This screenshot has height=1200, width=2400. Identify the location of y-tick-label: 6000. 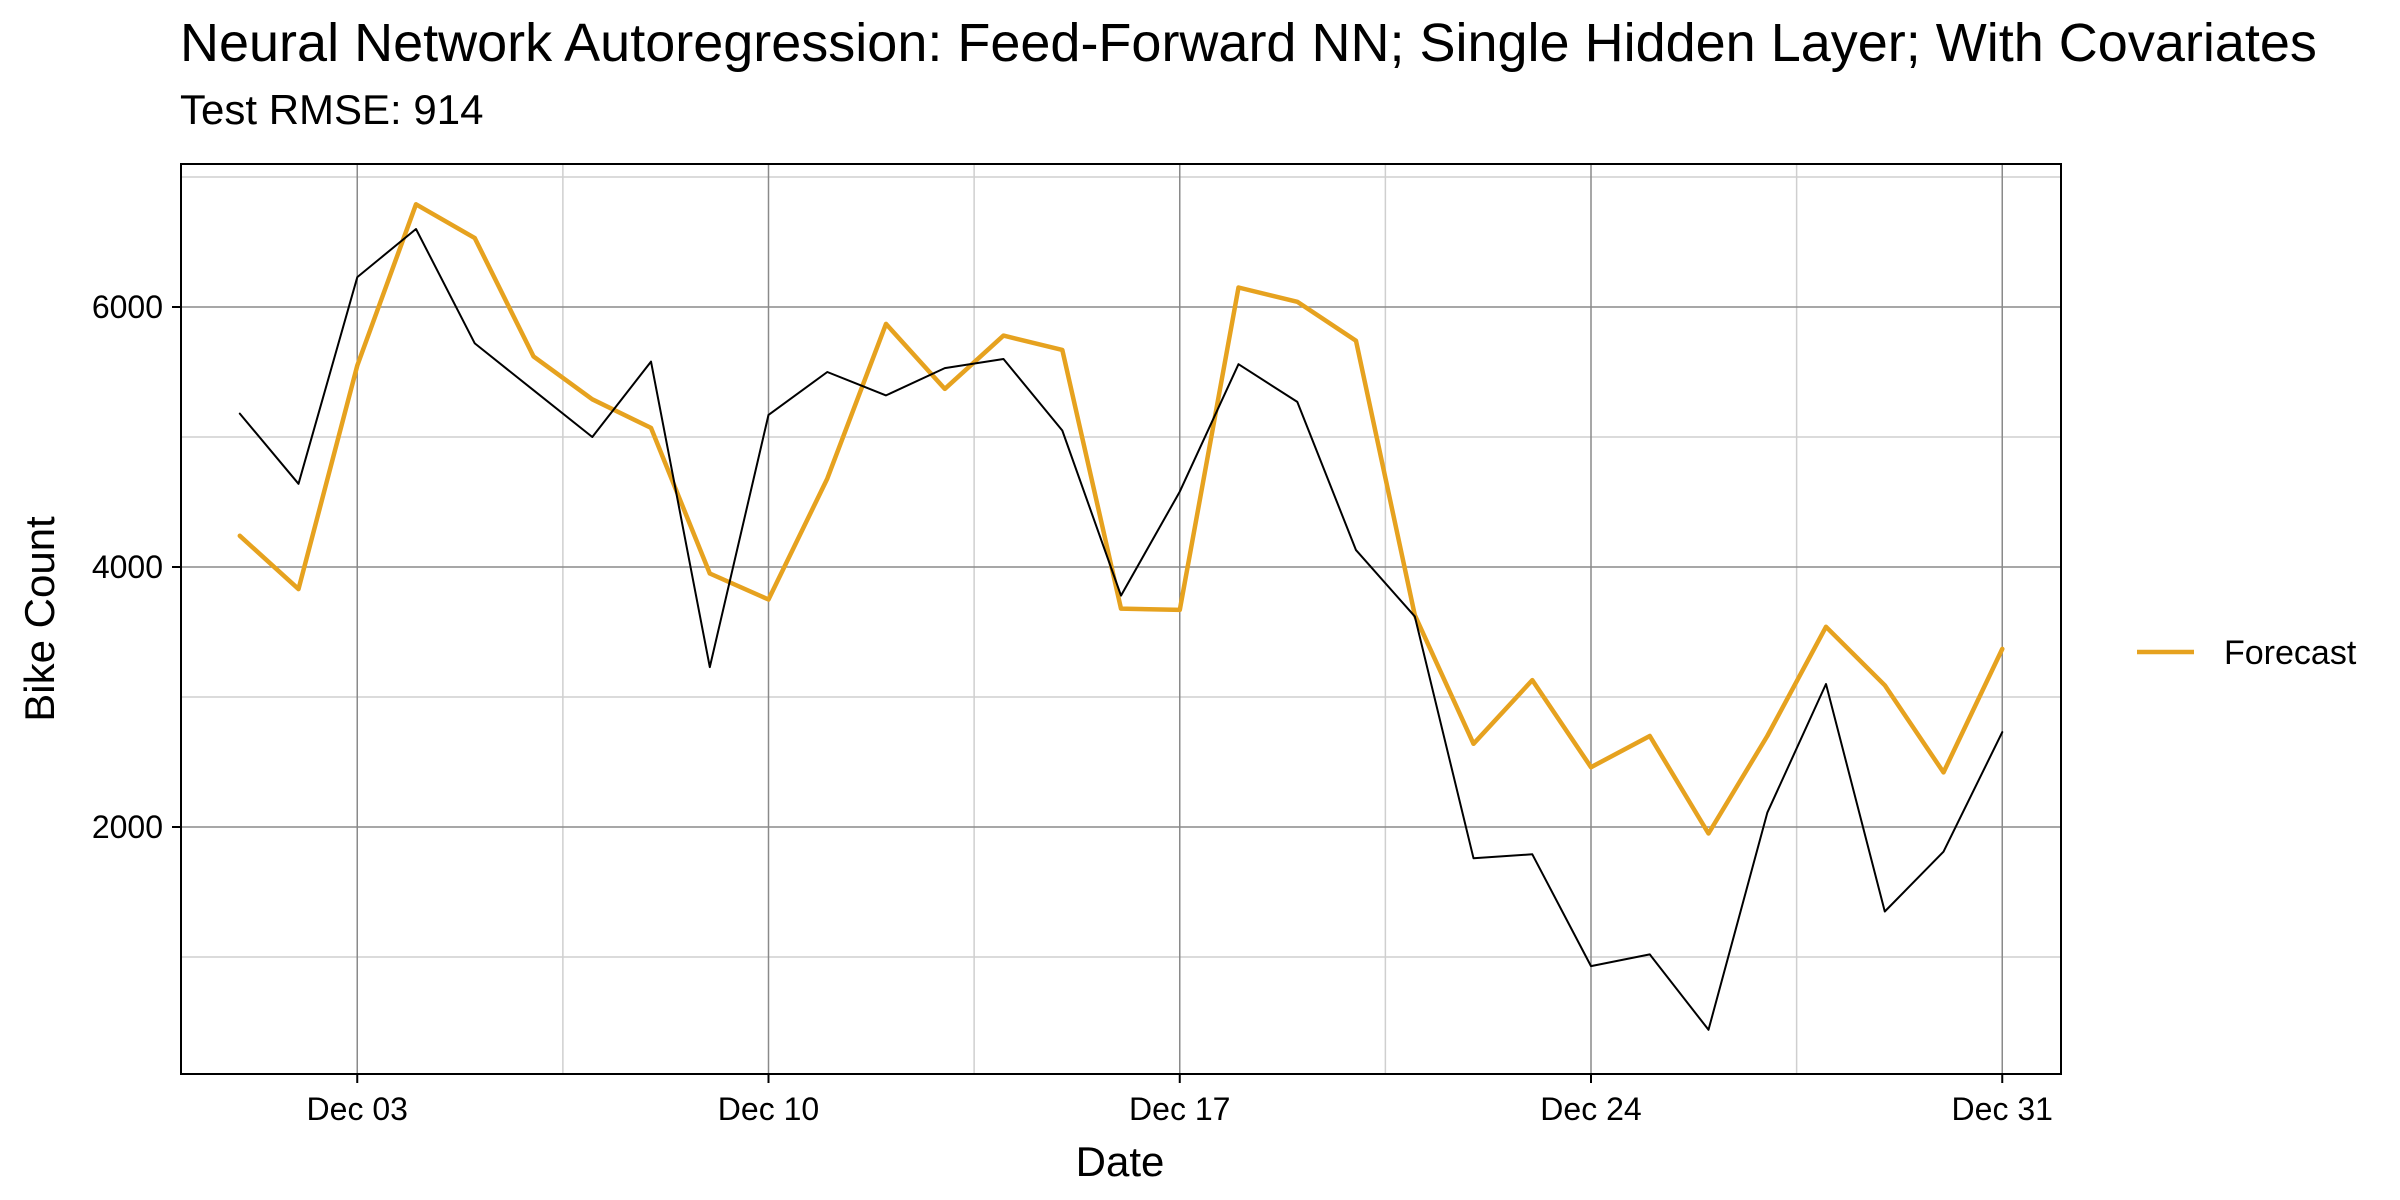
(127, 307).